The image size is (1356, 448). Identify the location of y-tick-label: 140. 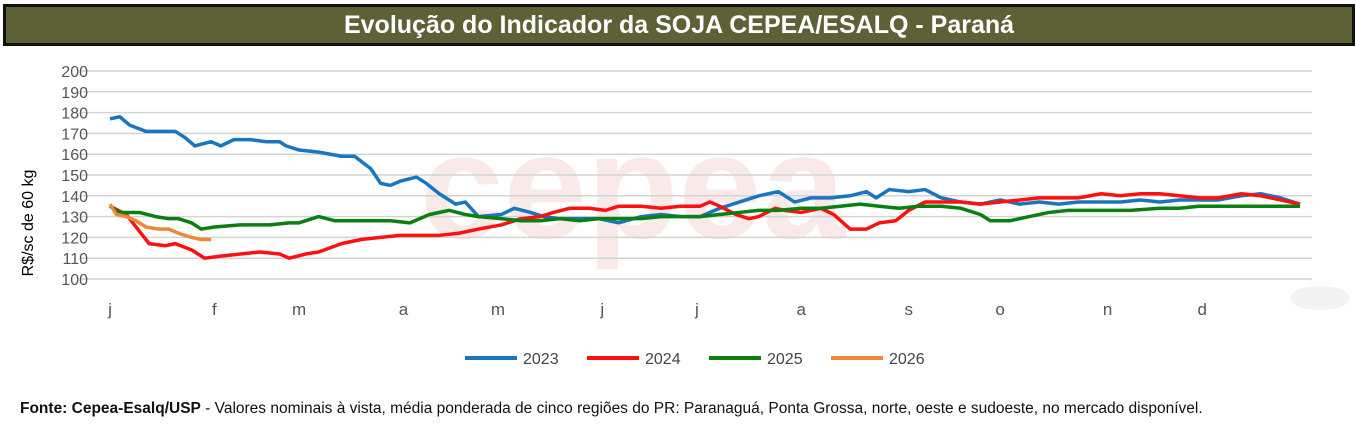
(74, 197).